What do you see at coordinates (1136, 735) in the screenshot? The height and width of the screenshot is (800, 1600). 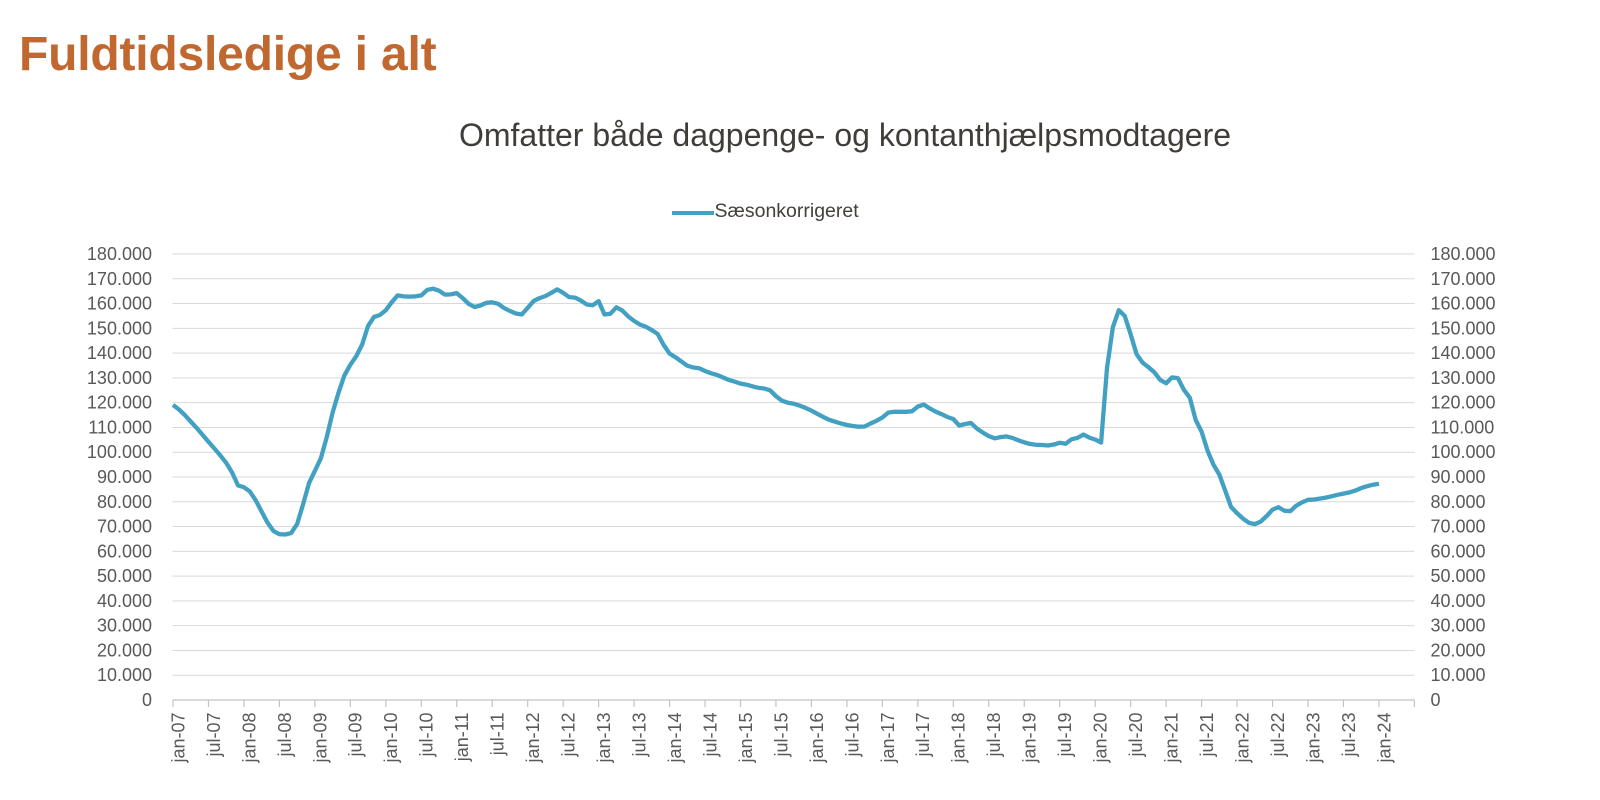 I see `svg-text: jul-20` at bounding box center [1136, 735].